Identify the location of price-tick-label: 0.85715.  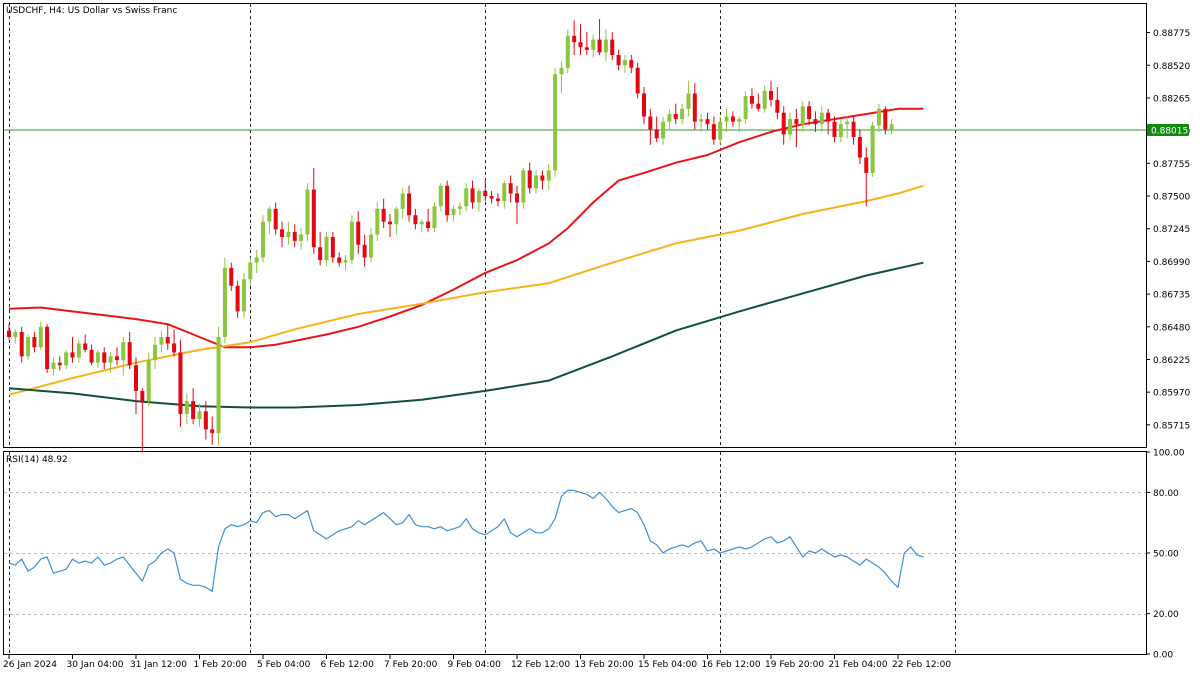
(1171, 426).